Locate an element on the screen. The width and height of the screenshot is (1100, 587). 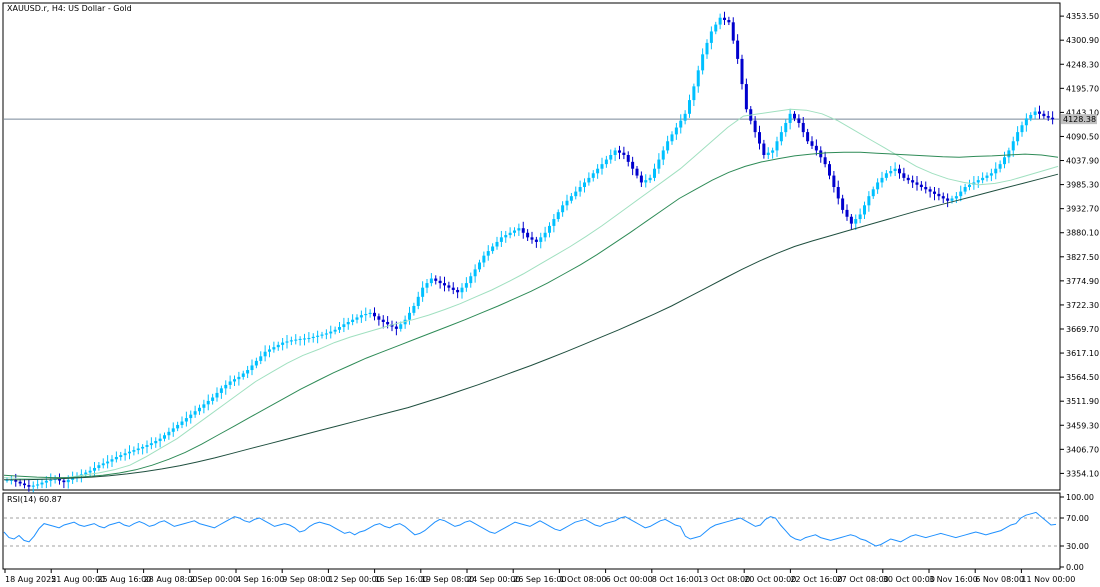
price-tick-label: 4143.10 is located at coordinates (1082, 112).